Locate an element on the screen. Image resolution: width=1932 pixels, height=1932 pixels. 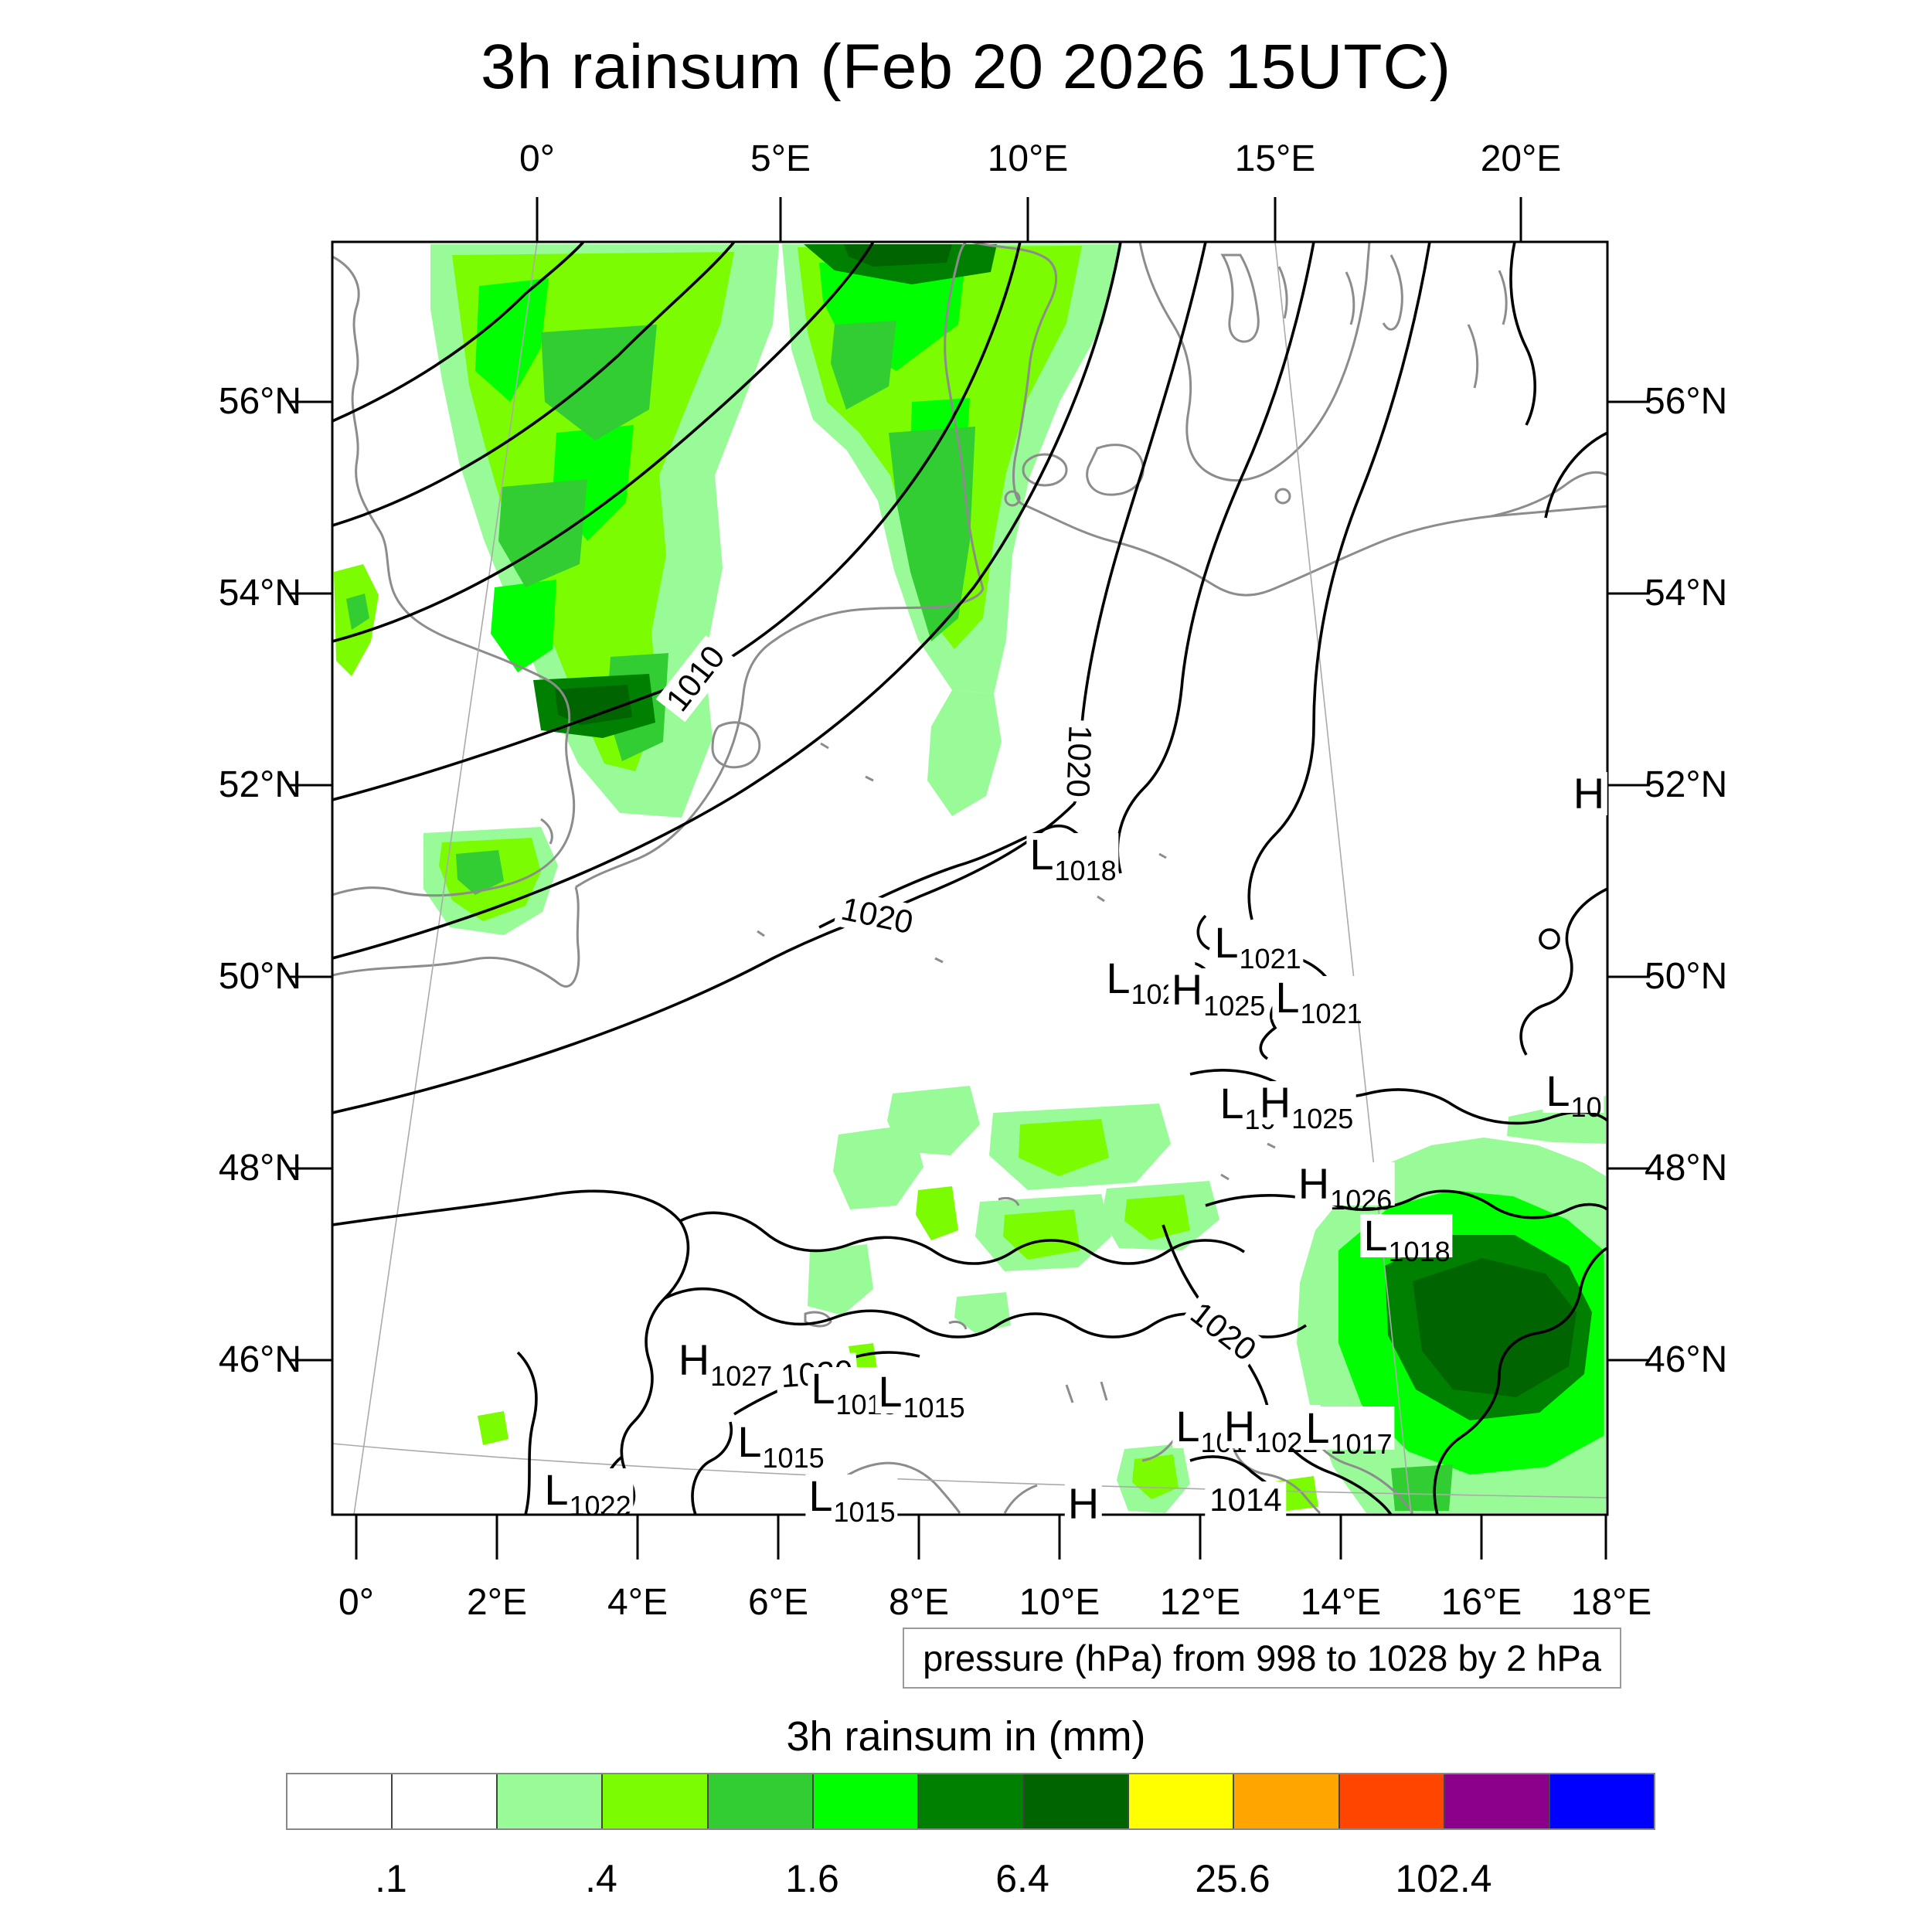
pressure-value: 1027 is located at coordinates (741, 1376).